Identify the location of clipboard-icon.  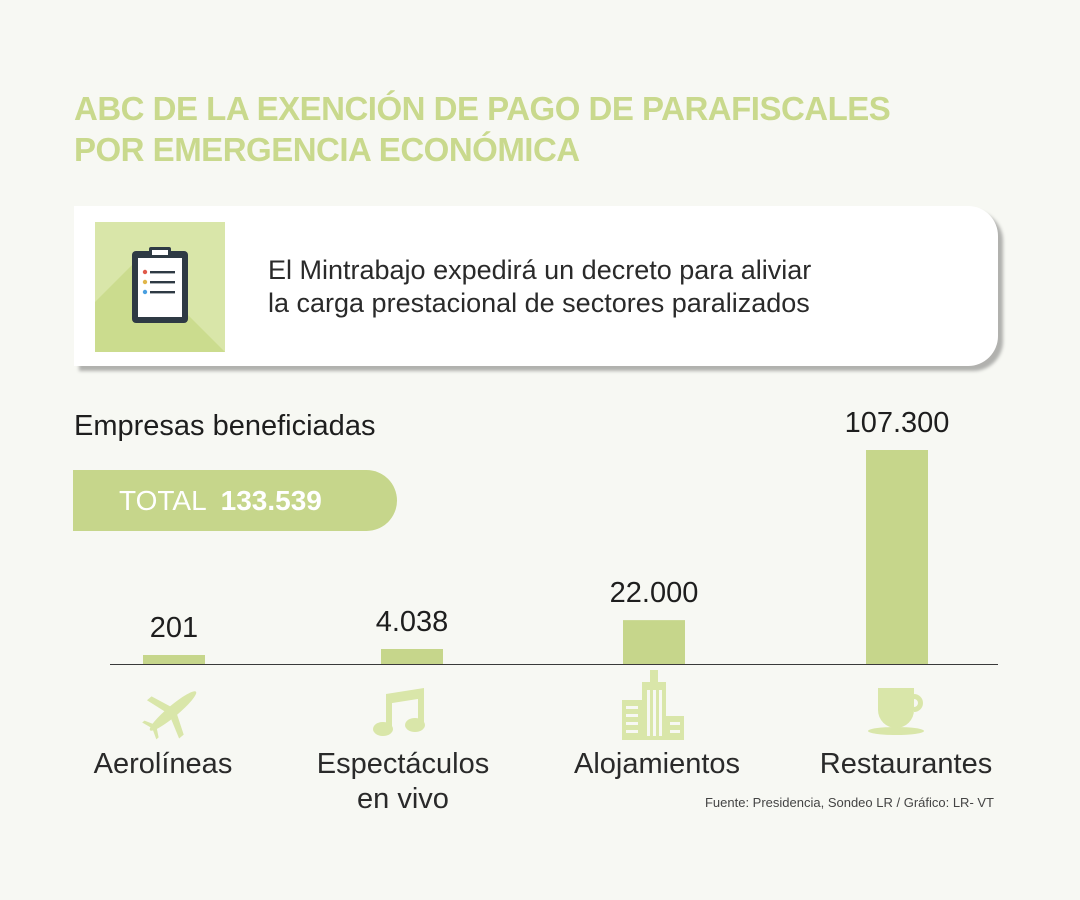
(160, 285).